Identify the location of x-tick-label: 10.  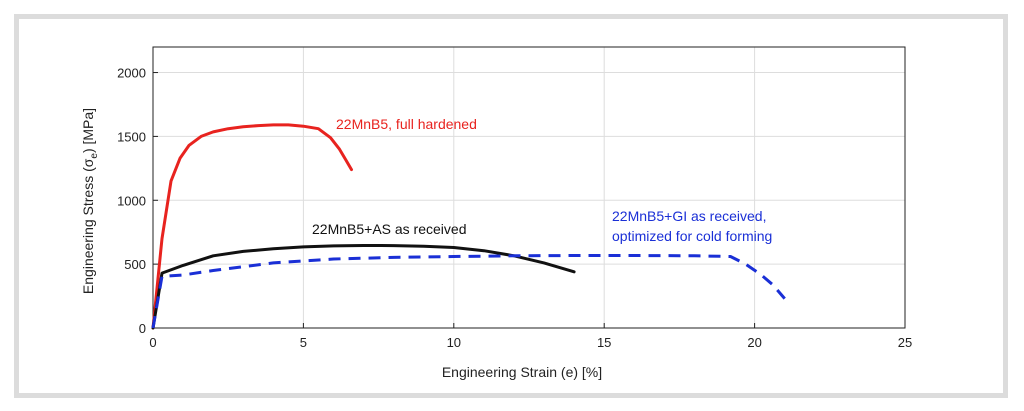
(454, 342).